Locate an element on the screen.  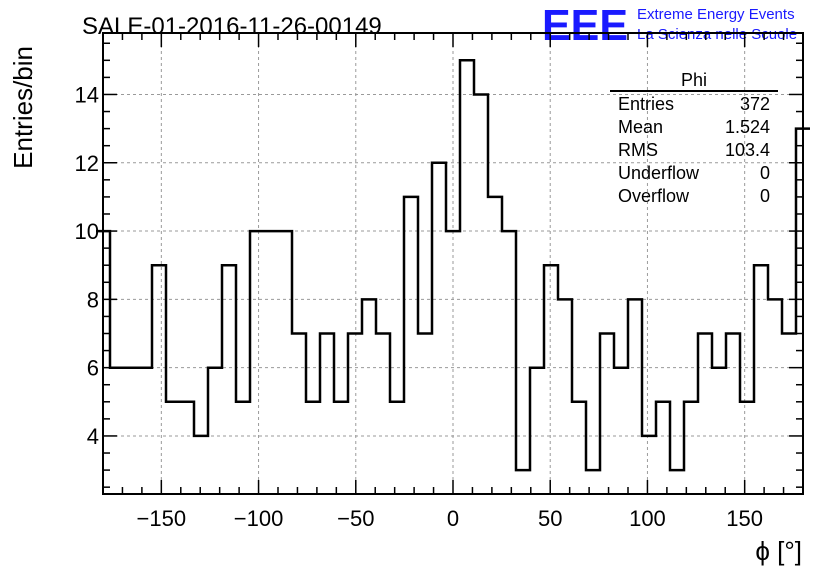
y-axis-label: Entries/bin is located at coordinates (23, 107).